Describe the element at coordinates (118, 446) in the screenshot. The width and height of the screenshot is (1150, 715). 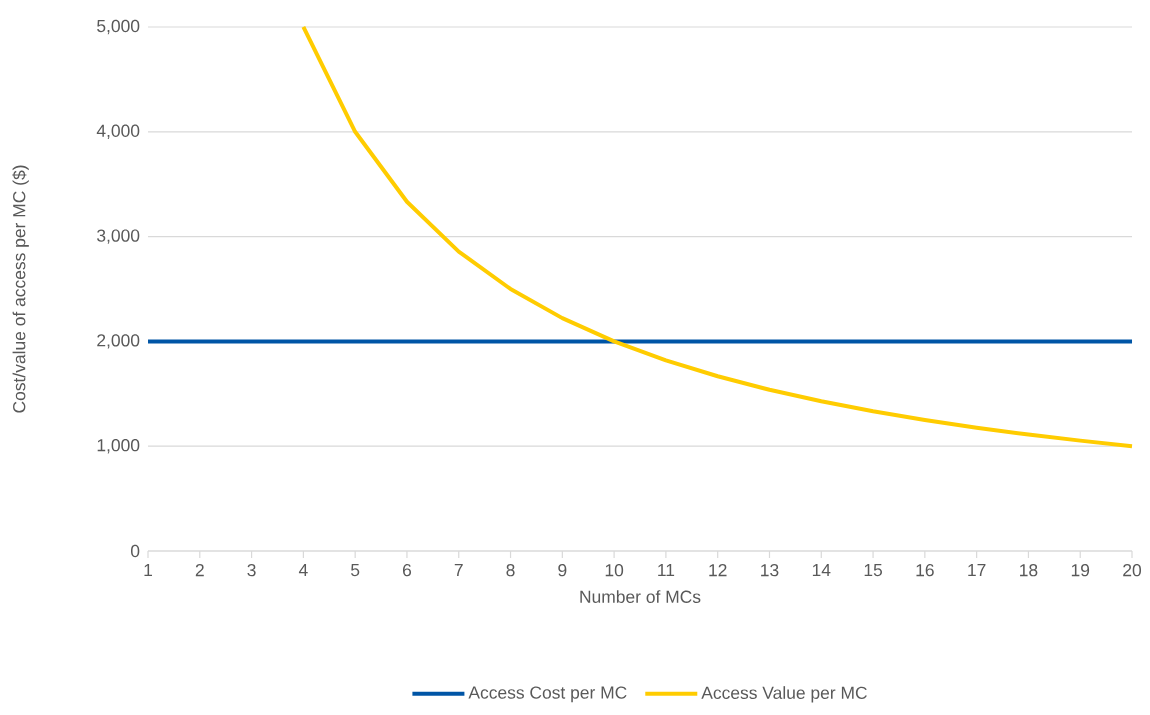
I see `y-tick-label: 1,000` at that location.